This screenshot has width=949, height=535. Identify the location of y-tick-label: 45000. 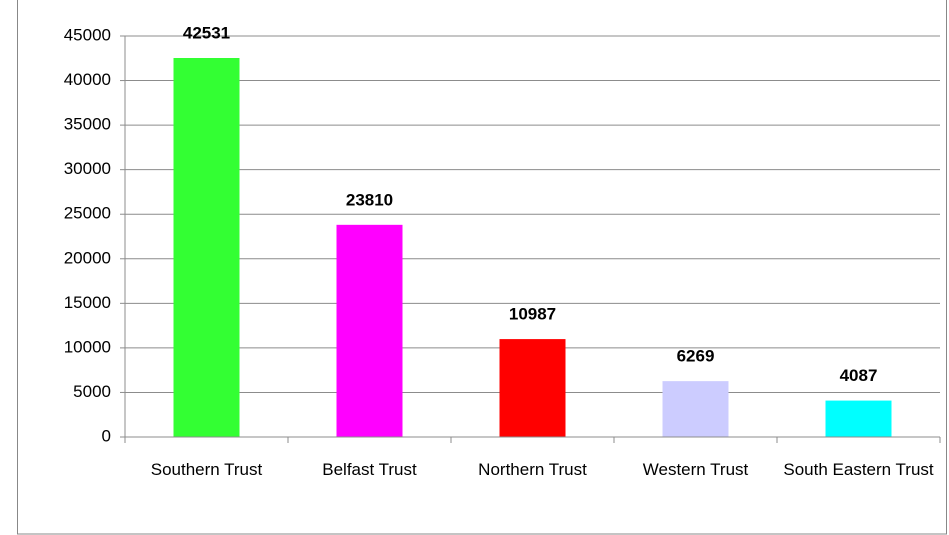
(87, 34).